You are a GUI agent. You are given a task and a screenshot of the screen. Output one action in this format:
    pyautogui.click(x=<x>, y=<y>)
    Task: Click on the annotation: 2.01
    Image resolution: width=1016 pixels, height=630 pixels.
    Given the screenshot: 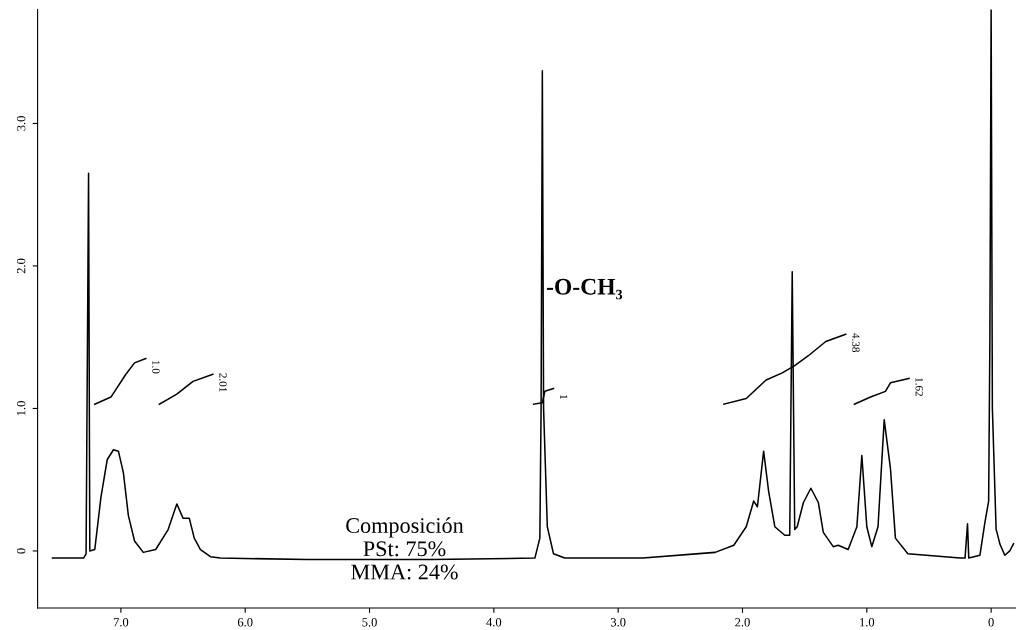 What is the action you would take?
    pyautogui.click(x=223, y=382)
    